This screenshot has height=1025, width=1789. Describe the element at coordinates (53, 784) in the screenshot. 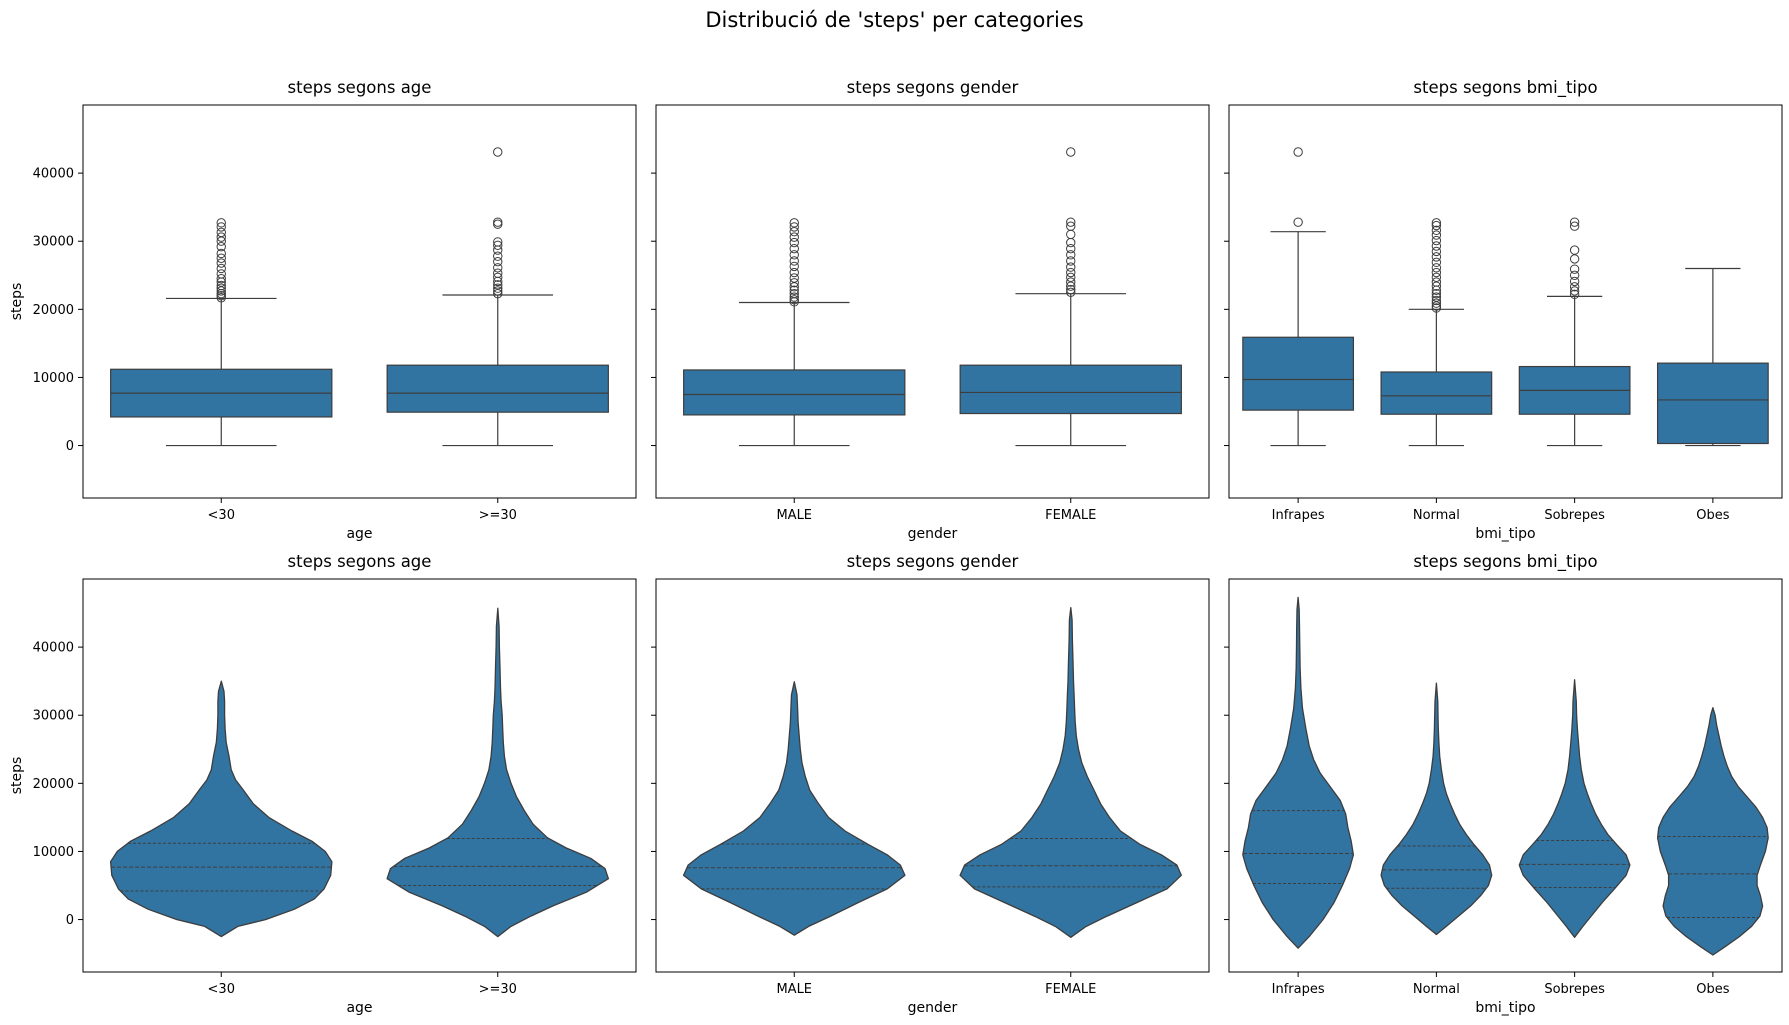

I see `y-tick-label: 20000` at that location.